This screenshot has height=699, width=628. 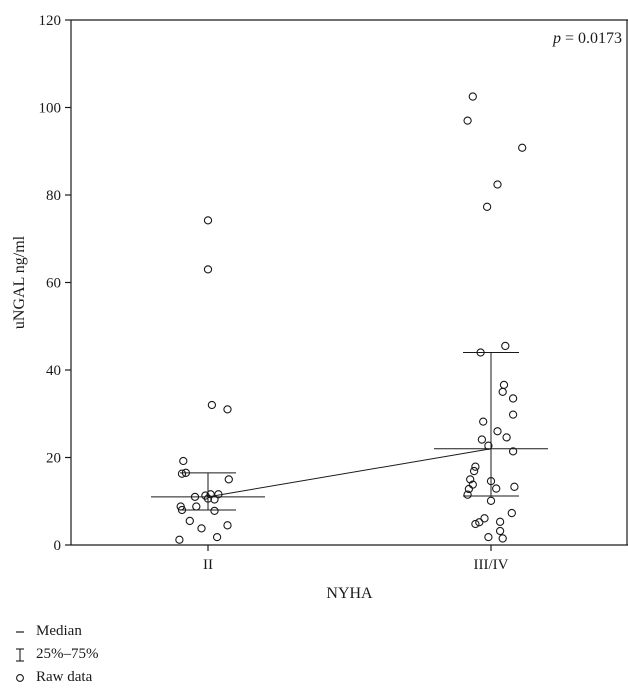 What do you see at coordinates (53, 371) in the screenshot?
I see `y-tick-label: 40` at bounding box center [53, 371].